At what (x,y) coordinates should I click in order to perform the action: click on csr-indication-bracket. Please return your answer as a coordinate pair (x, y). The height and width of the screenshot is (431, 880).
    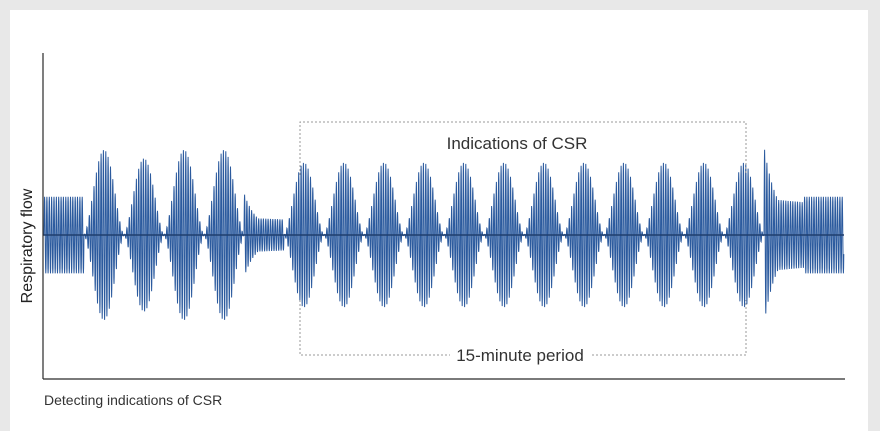
    Looking at the image, I should click on (523, 148).